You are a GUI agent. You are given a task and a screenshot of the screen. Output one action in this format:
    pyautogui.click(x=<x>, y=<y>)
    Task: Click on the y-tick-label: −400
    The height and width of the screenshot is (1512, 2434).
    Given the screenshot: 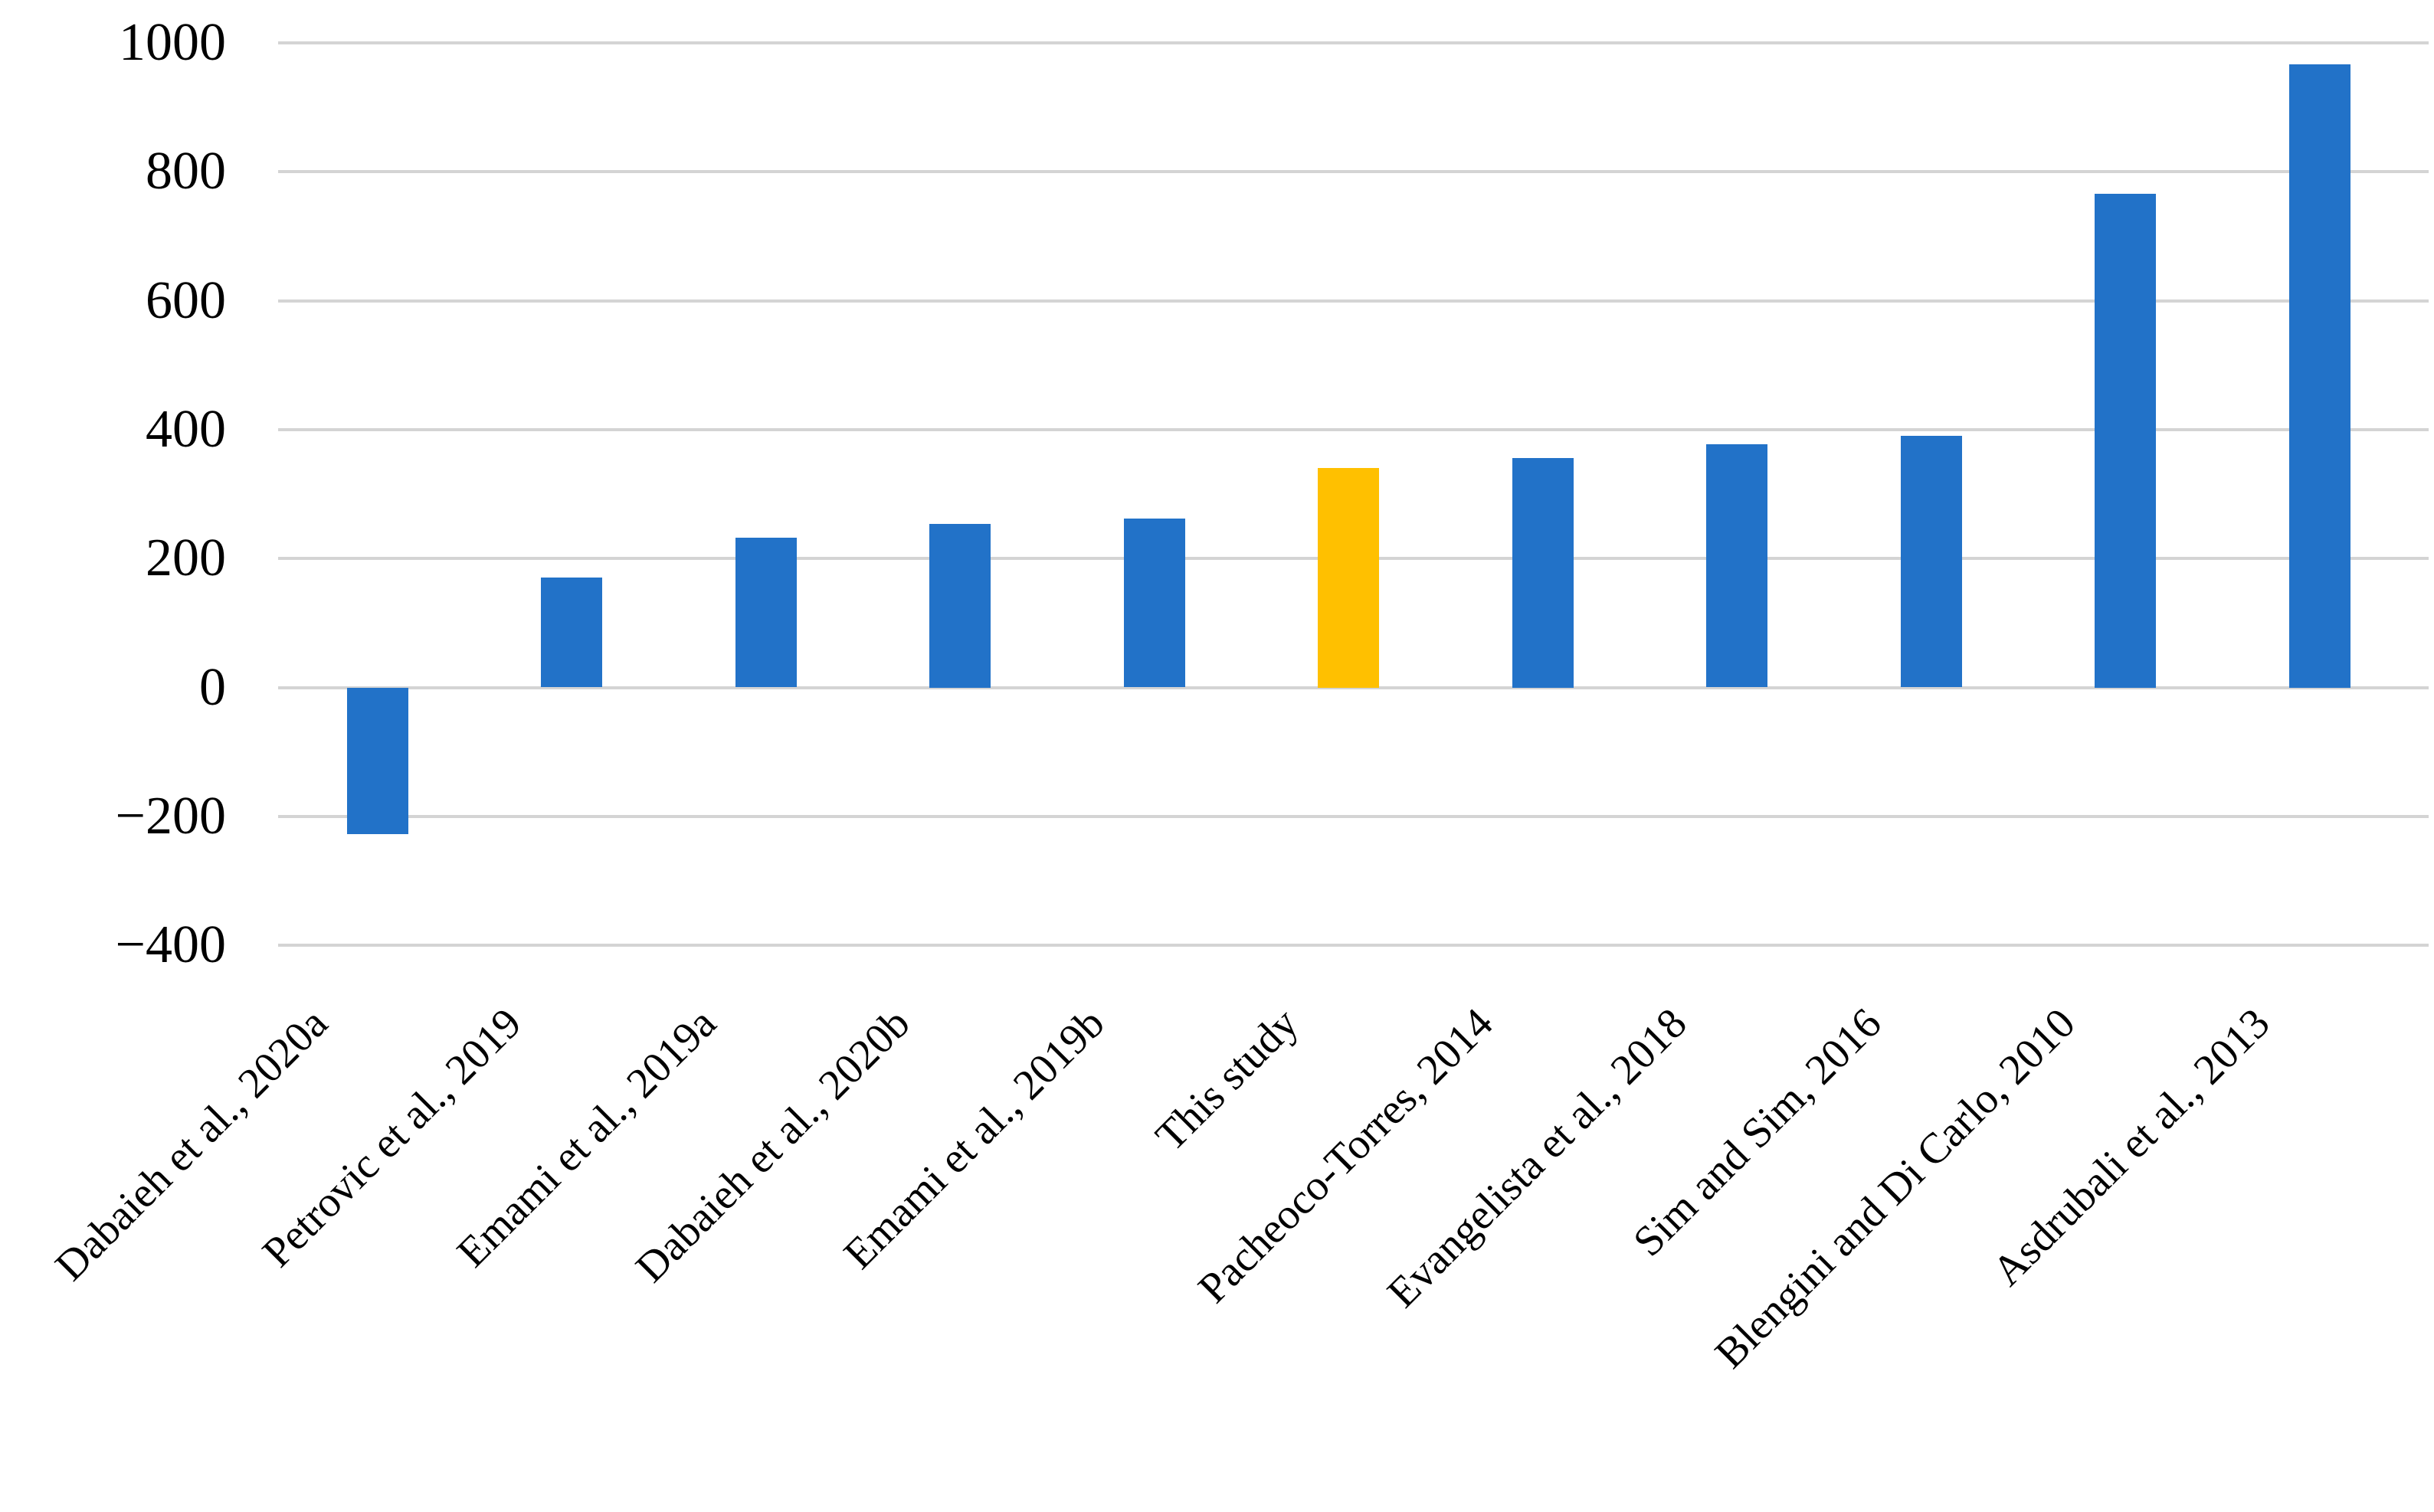 What is the action you would take?
    pyautogui.click(x=171, y=944)
    